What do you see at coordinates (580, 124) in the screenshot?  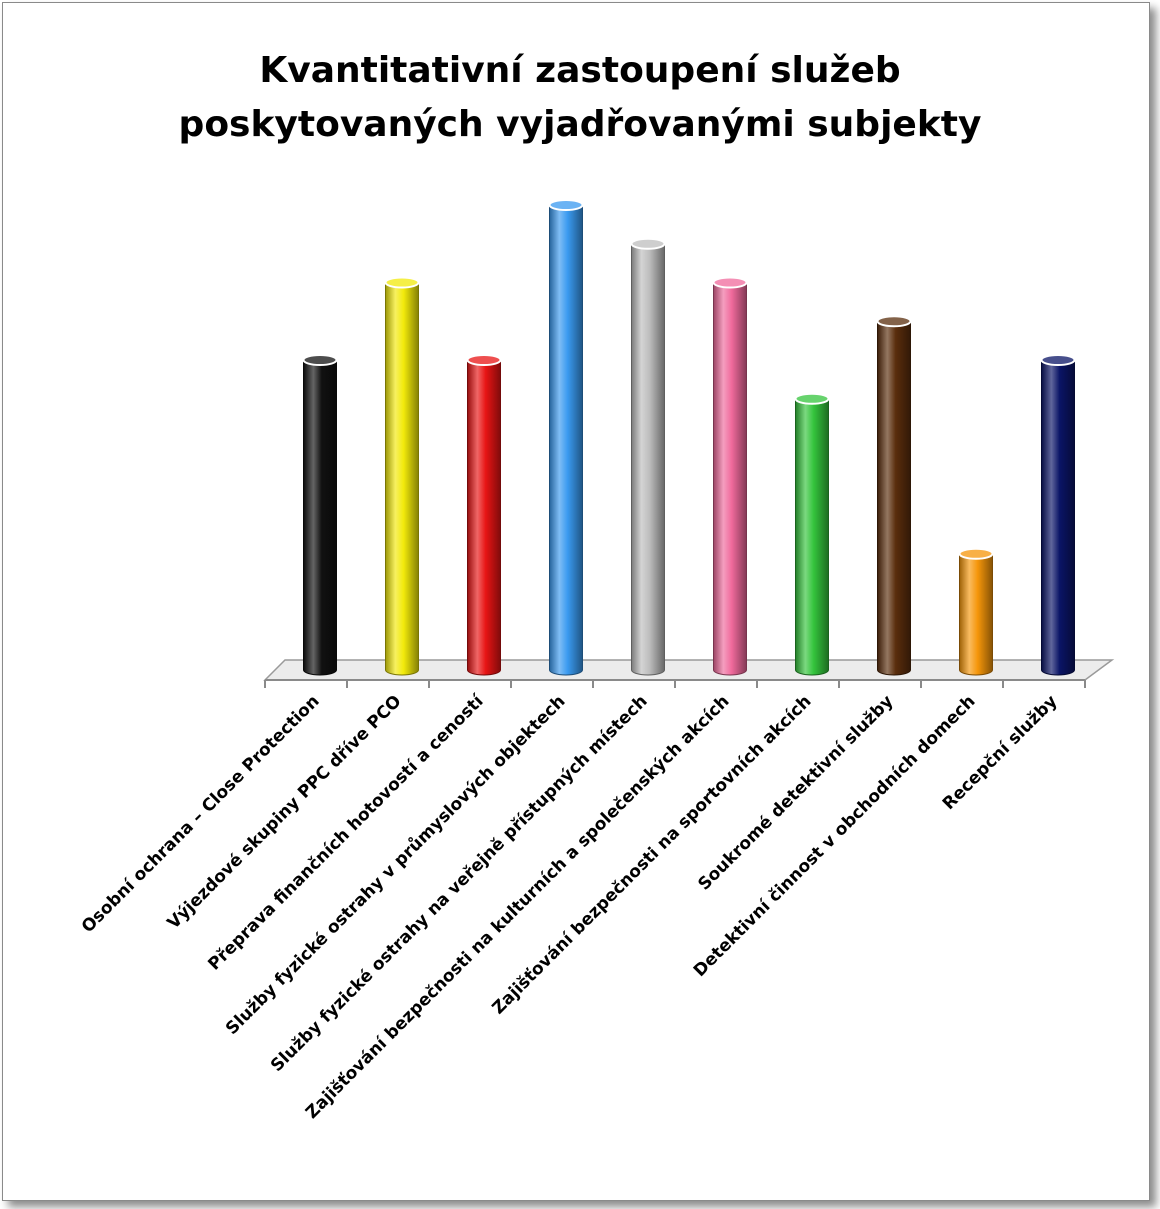 I see `chart-title-line-2: poskytovaných vyjadřovanými subjekty` at bounding box center [580, 124].